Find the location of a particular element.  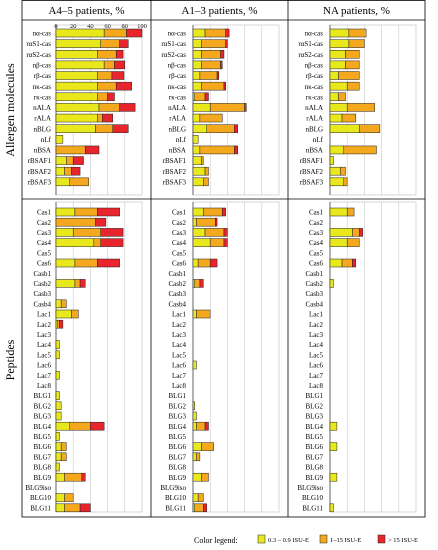

bar-pep-3-5-seg1 is located at coordinates (347, 263).